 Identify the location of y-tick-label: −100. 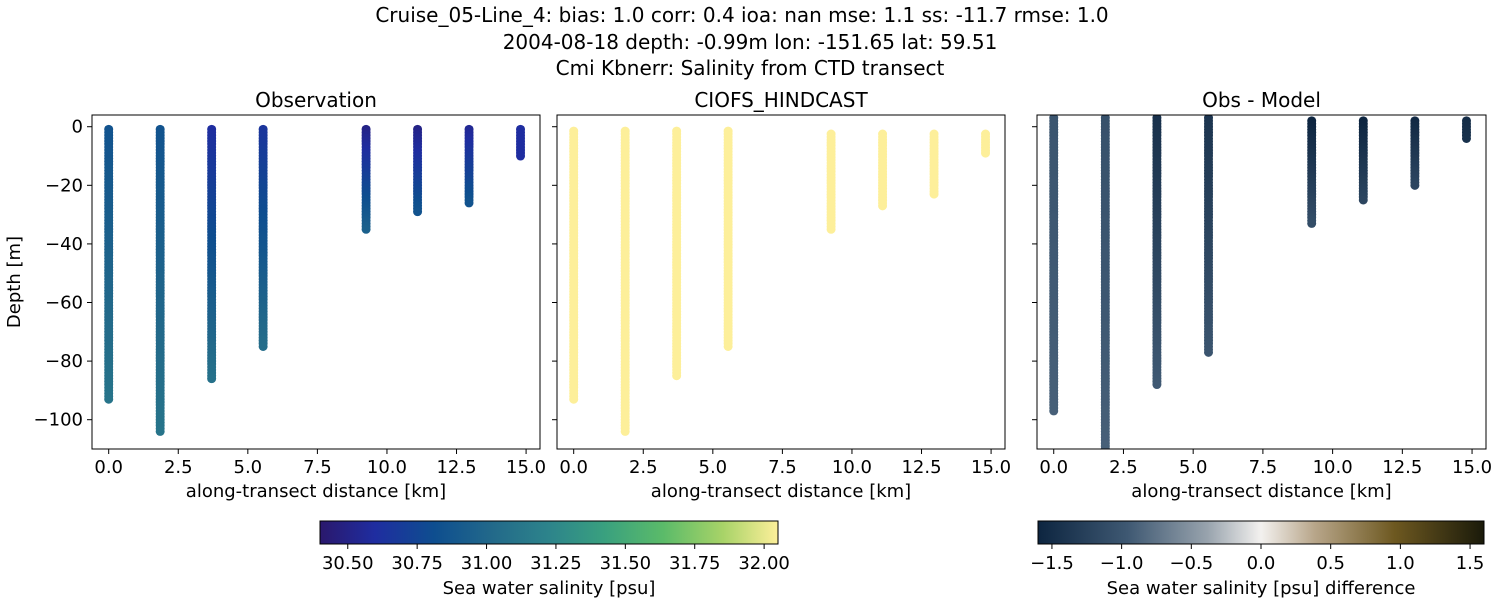
(58, 420).